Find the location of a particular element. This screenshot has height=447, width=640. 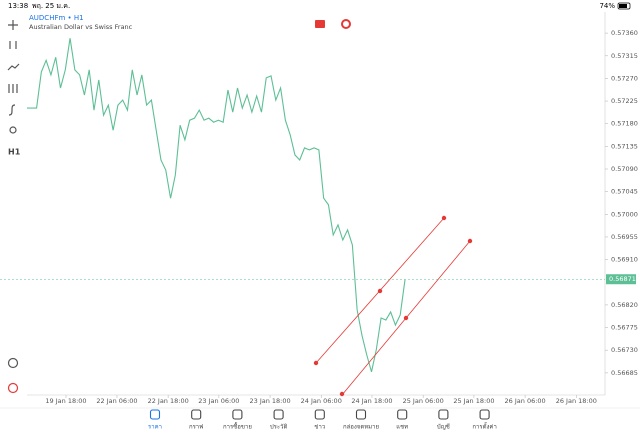

y-tick-label: 0.57270 is located at coordinates (624, 78).